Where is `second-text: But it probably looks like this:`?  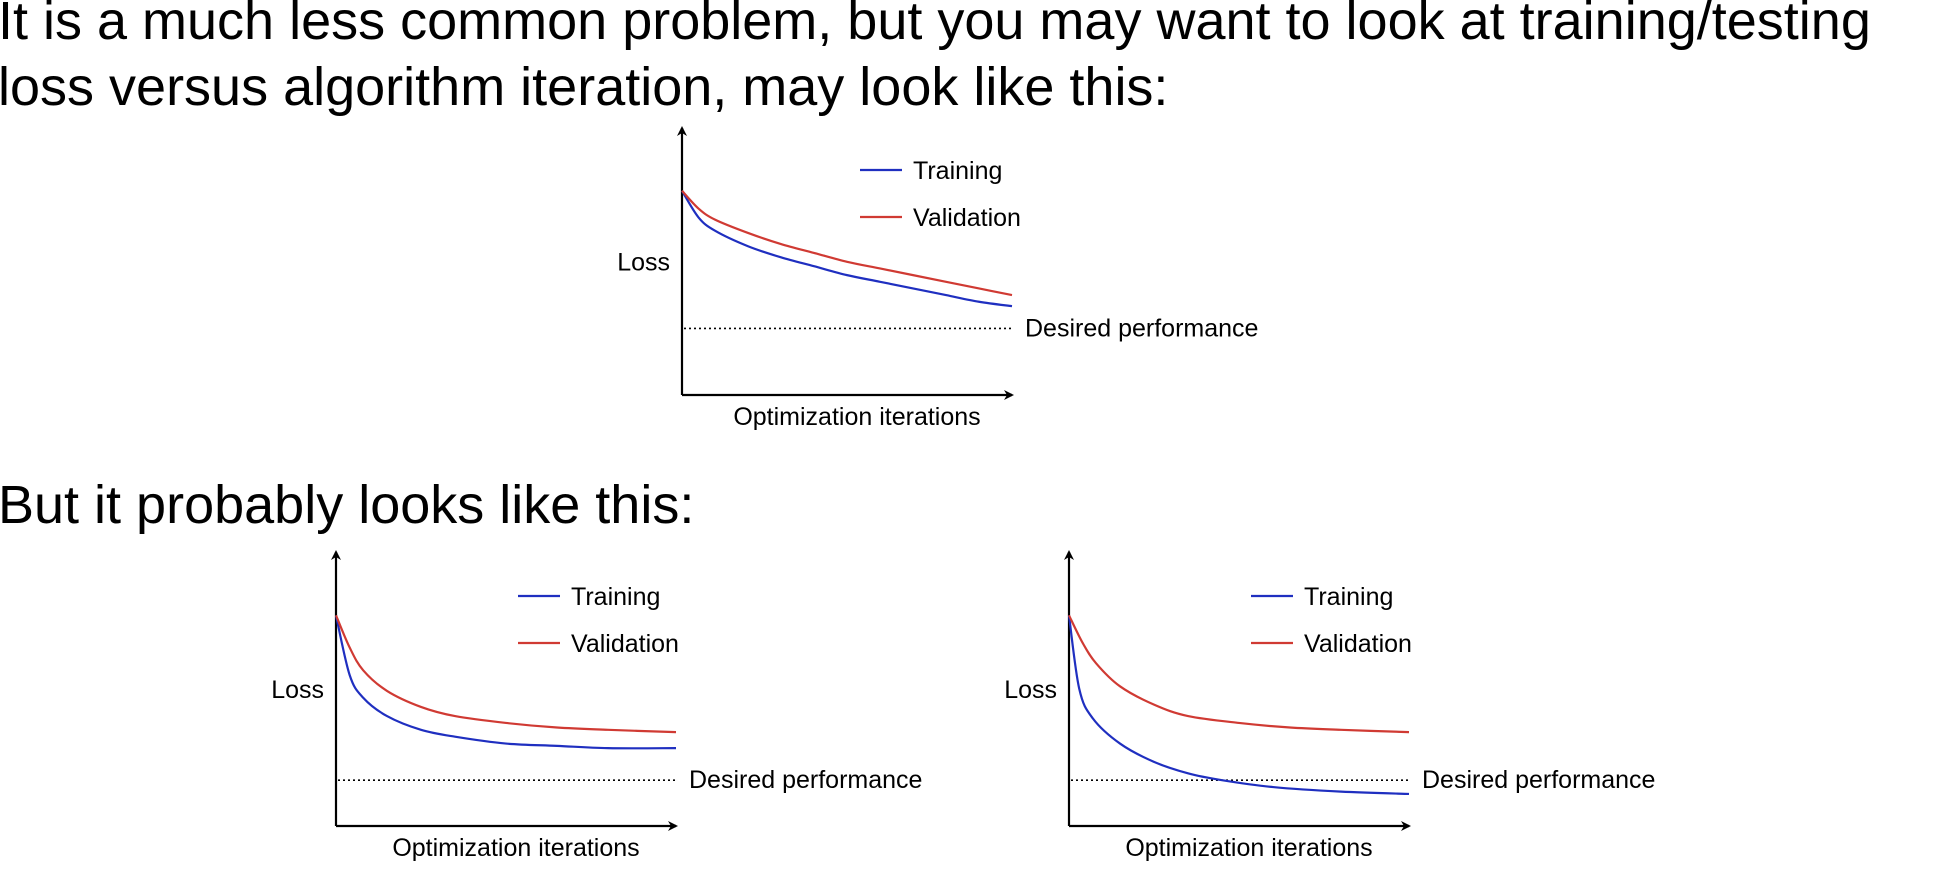
second-text: But it probably looks like this: is located at coordinates (347, 505).